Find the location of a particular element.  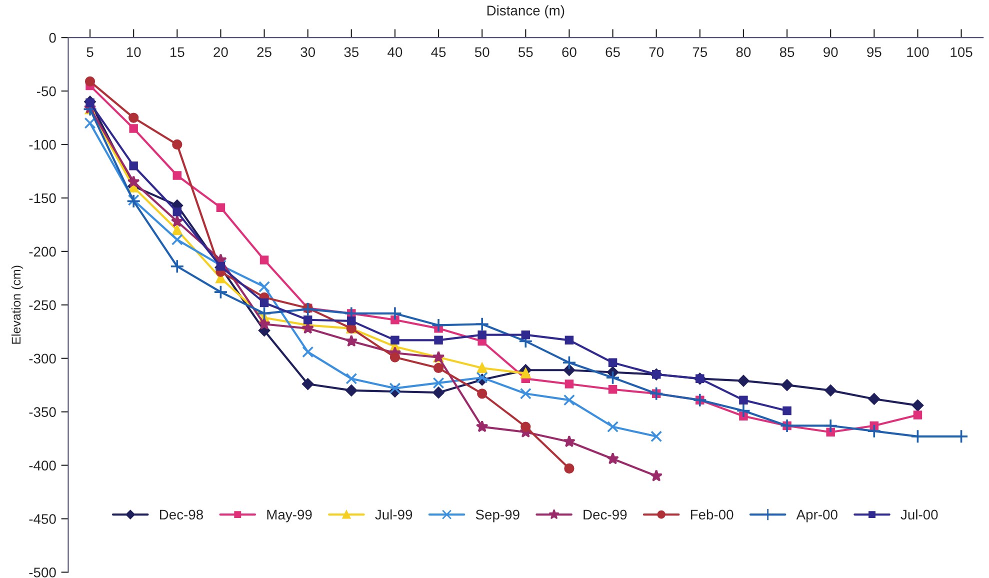

legend-label: Jul-00 is located at coordinates (919, 514).